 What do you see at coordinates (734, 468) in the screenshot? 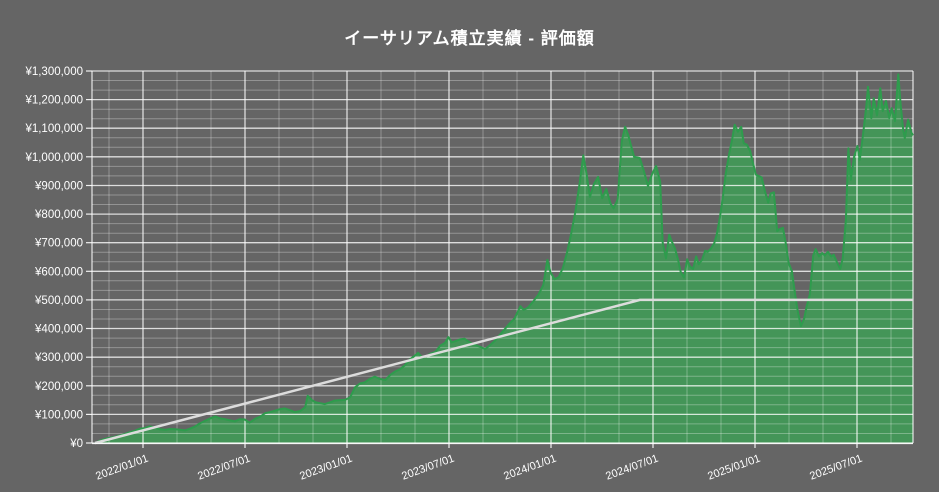
I see `x-axis-label: 2025/01/01` at bounding box center [734, 468].